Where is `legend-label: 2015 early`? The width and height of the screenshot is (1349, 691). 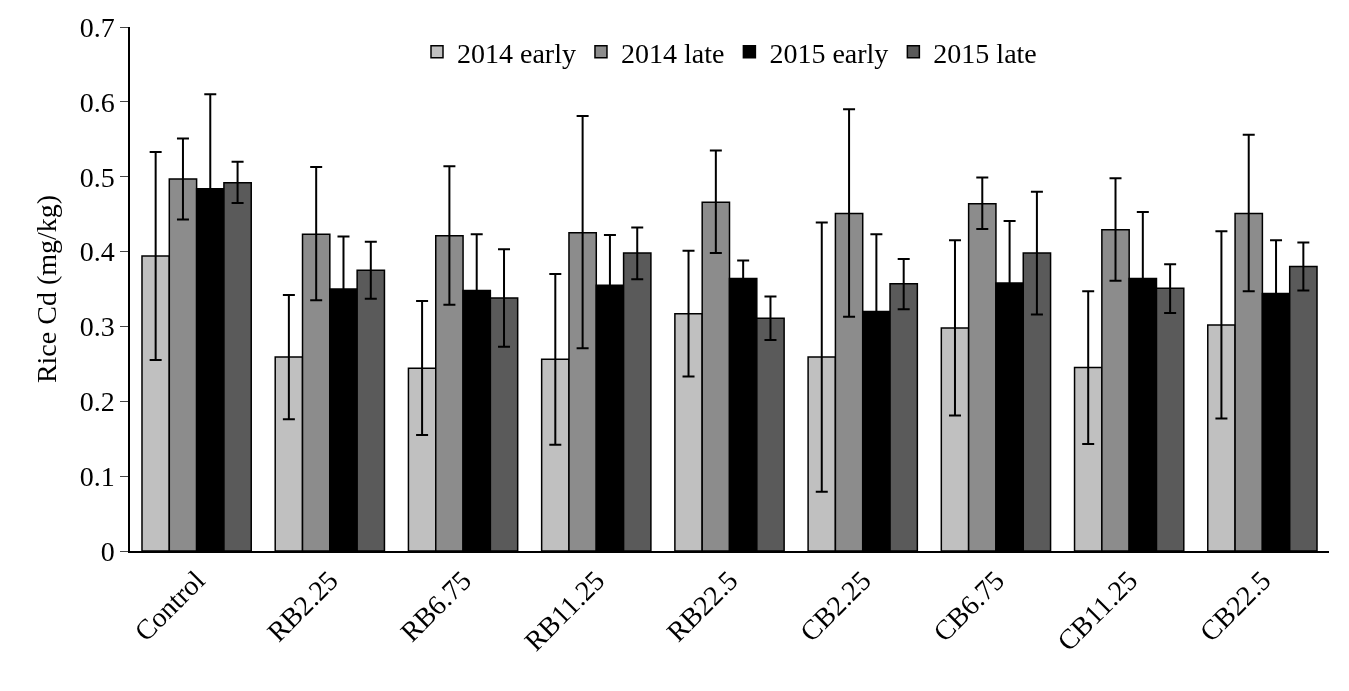
legend-label: 2015 early is located at coordinates (829, 53).